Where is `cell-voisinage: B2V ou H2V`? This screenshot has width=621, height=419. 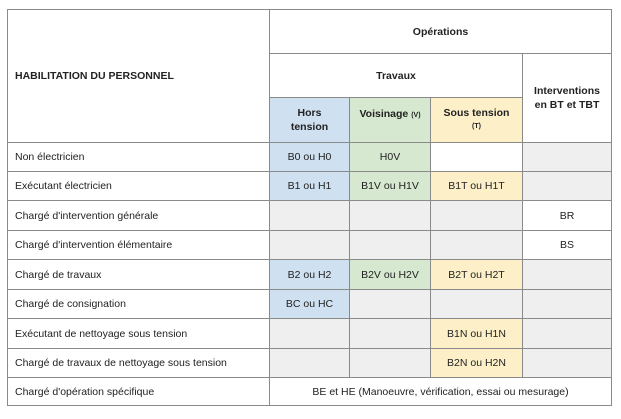
cell-voisinage: B2V ou H2V is located at coordinates (390, 274).